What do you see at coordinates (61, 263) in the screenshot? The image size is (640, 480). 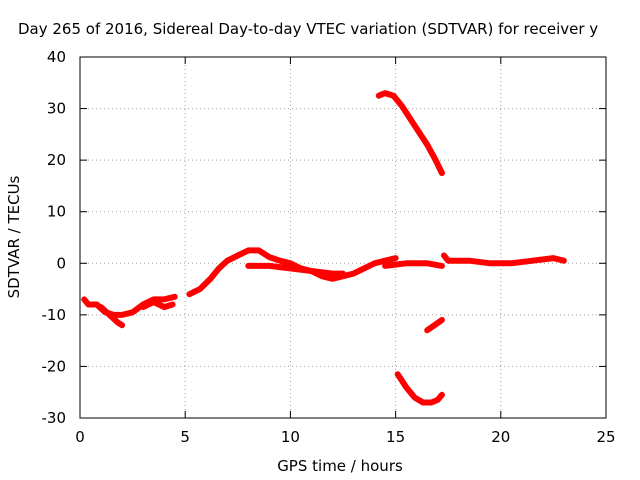 I see `y-tick-label: 0` at bounding box center [61, 263].